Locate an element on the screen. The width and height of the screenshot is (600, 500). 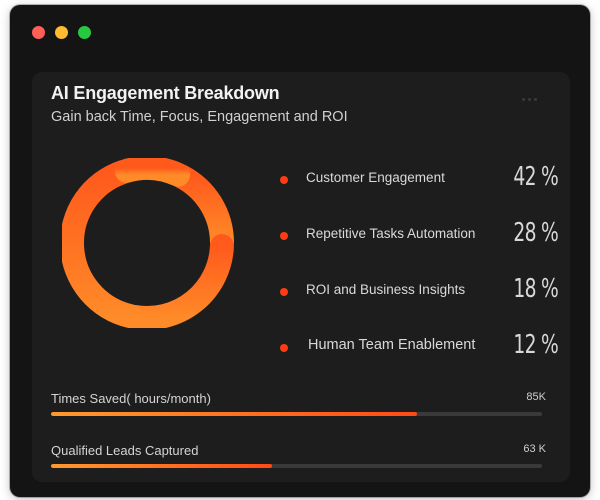
legend-label: Human Team Enablement is located at coordinates (392, 345).